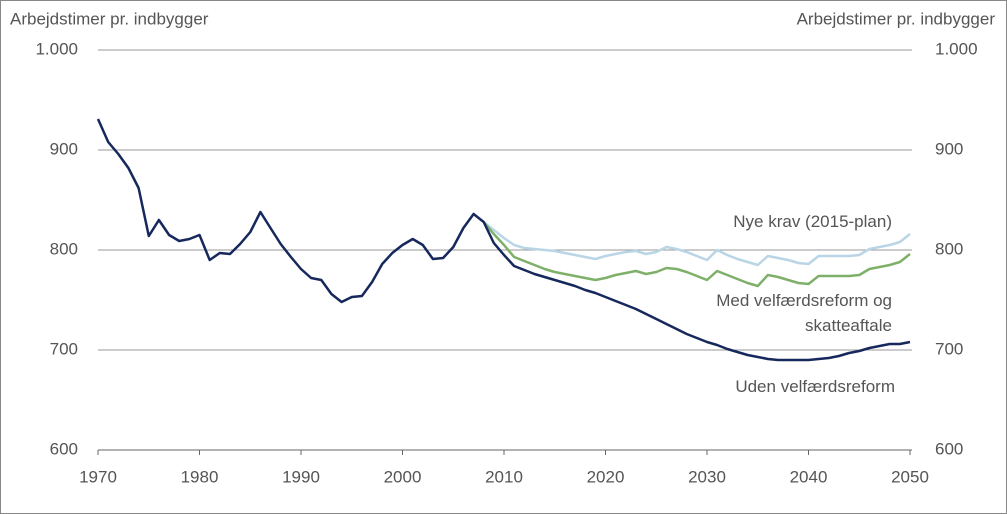 This screenshot has width=1007, height=514. Describe the element at coordinates (896, 18) in the screenshot. I see `y2-axis-label: Arbejdstimer pr. indbygger` at that location.